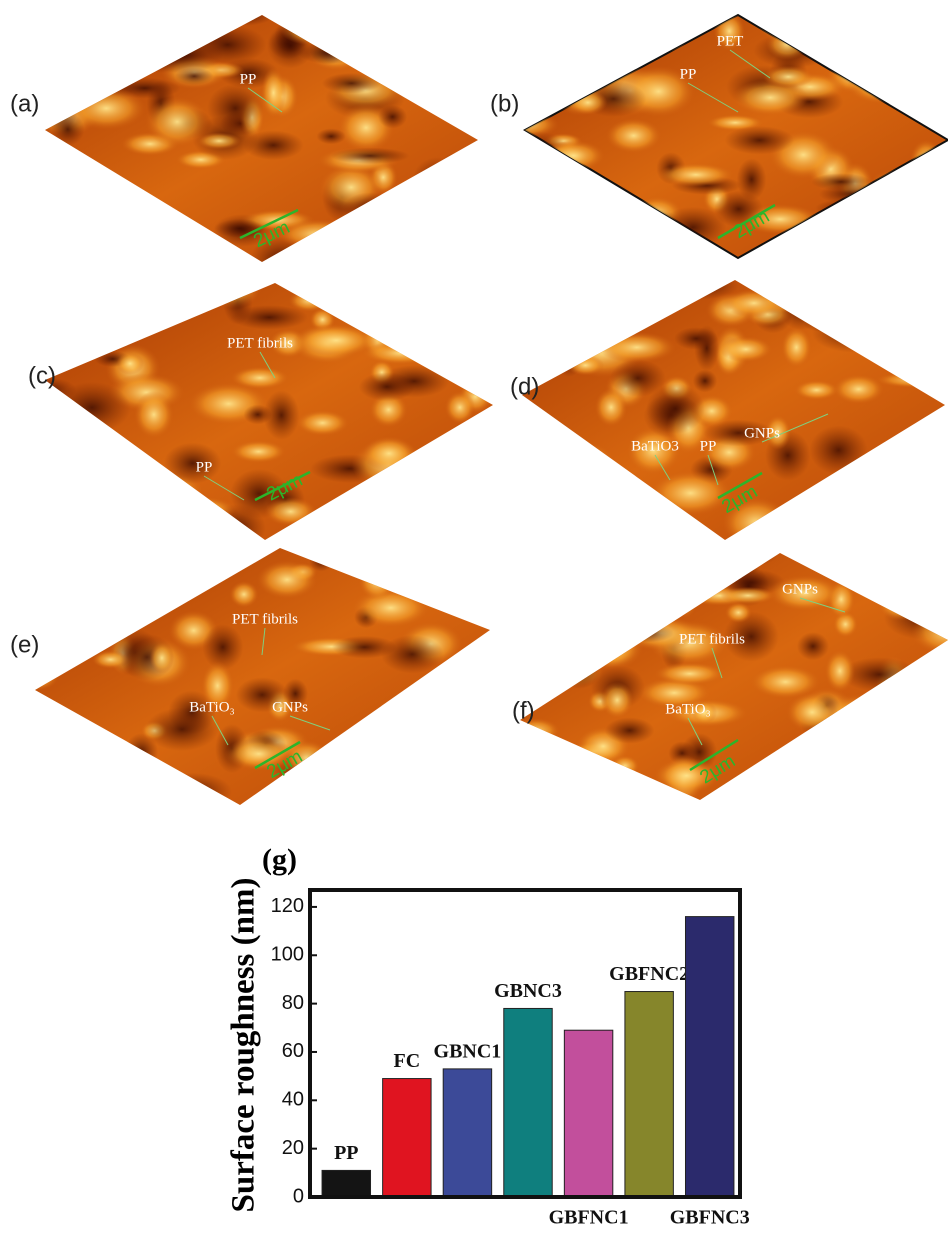 This screenshot has width=948, height=1235. Describe the element at coordinates (649, 1094) in the screenshot. I see `bar` at that location.